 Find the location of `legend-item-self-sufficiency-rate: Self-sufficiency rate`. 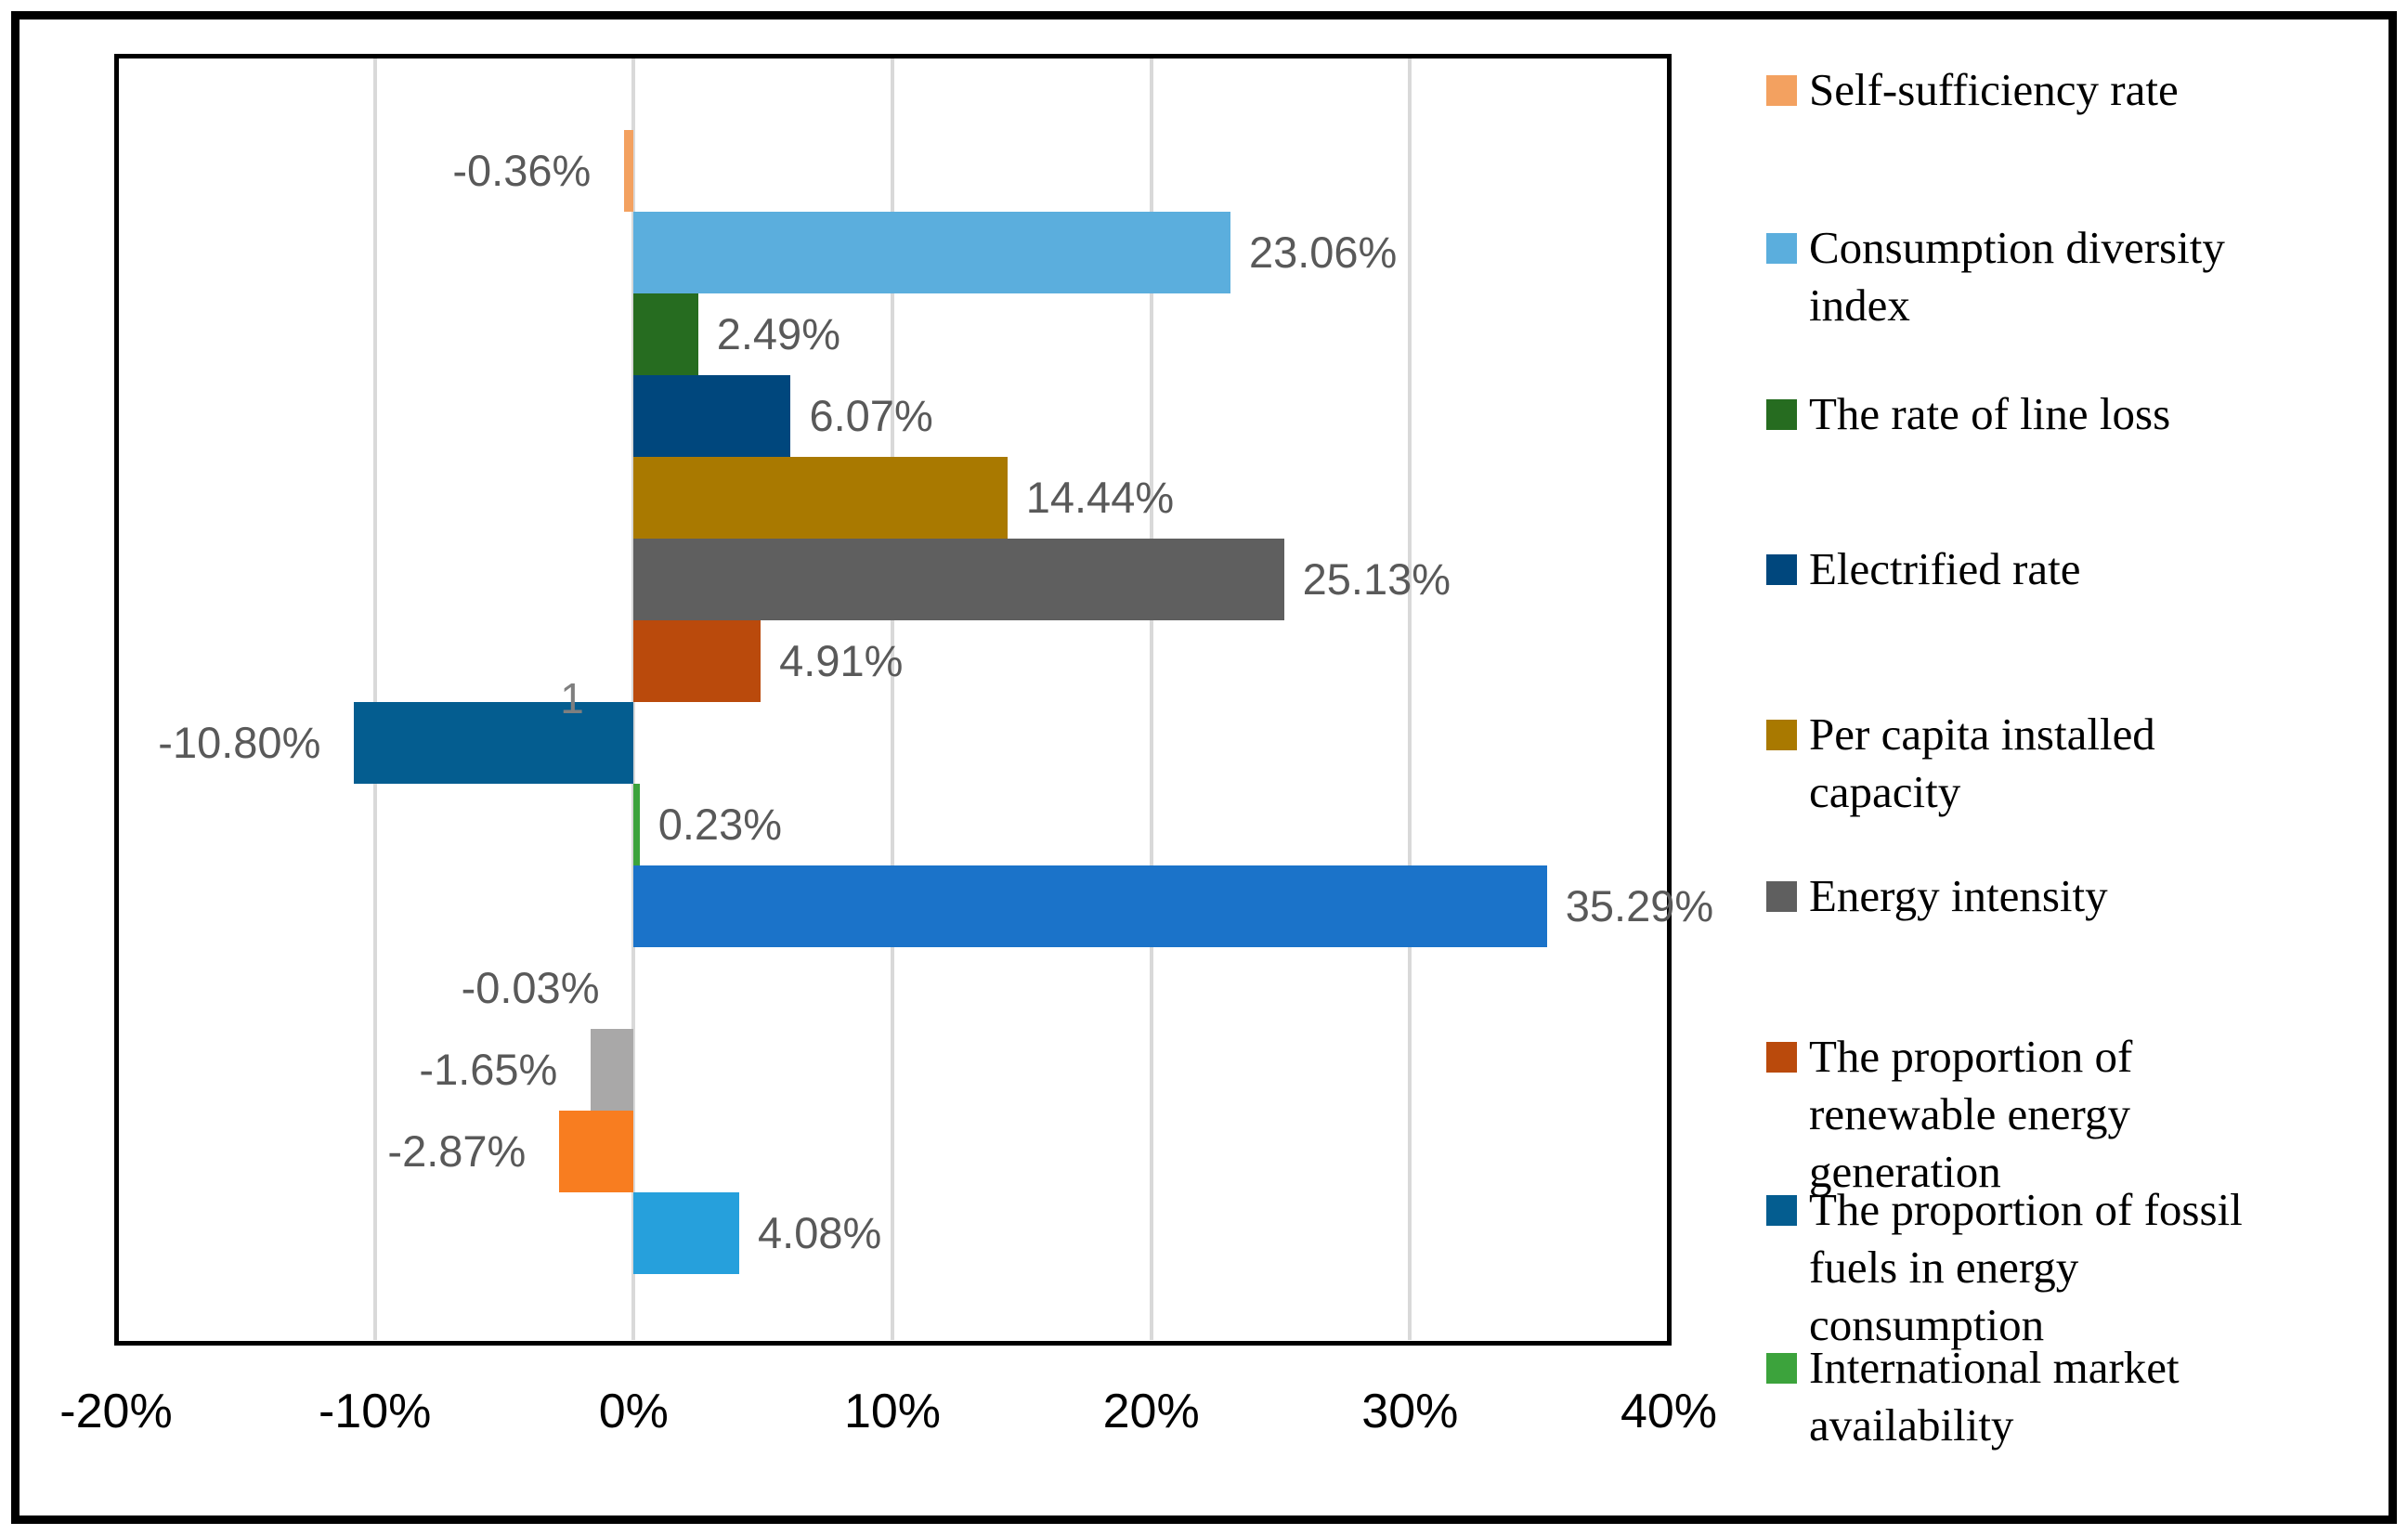

legend-item-self-sufficiency-rate: Self-sufficiency rate is located at coordinates (2084, 90).